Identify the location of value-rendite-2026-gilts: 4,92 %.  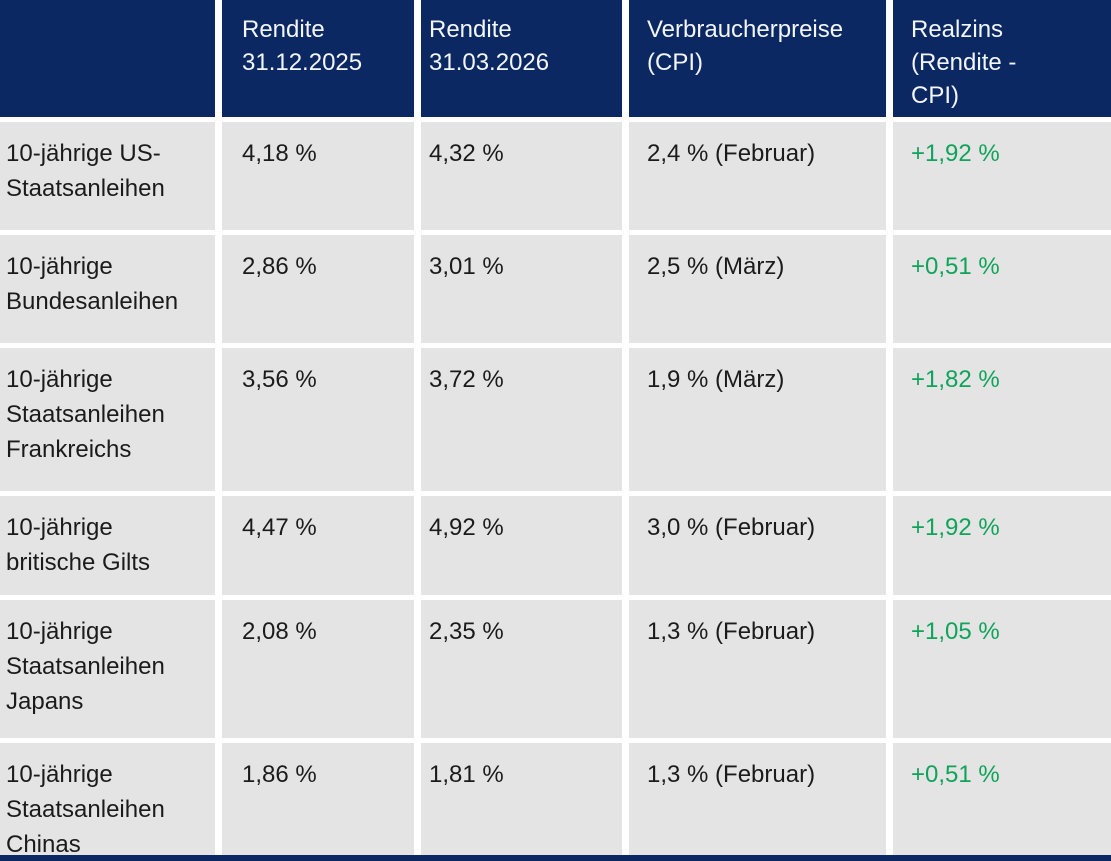
(521, 545).